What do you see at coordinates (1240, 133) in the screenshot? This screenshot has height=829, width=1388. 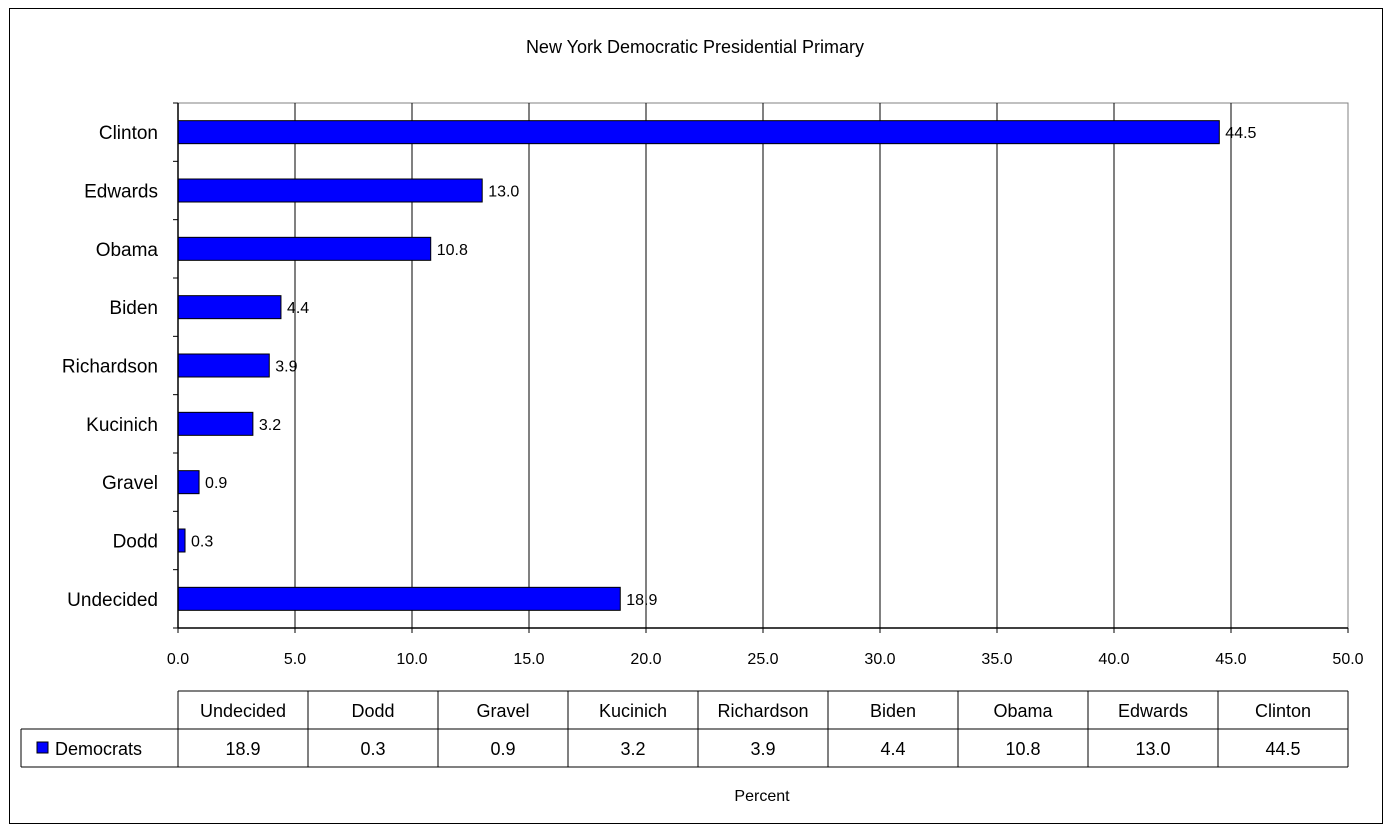 I see `data-label: 44.5` at bounding box center [1240, 133].